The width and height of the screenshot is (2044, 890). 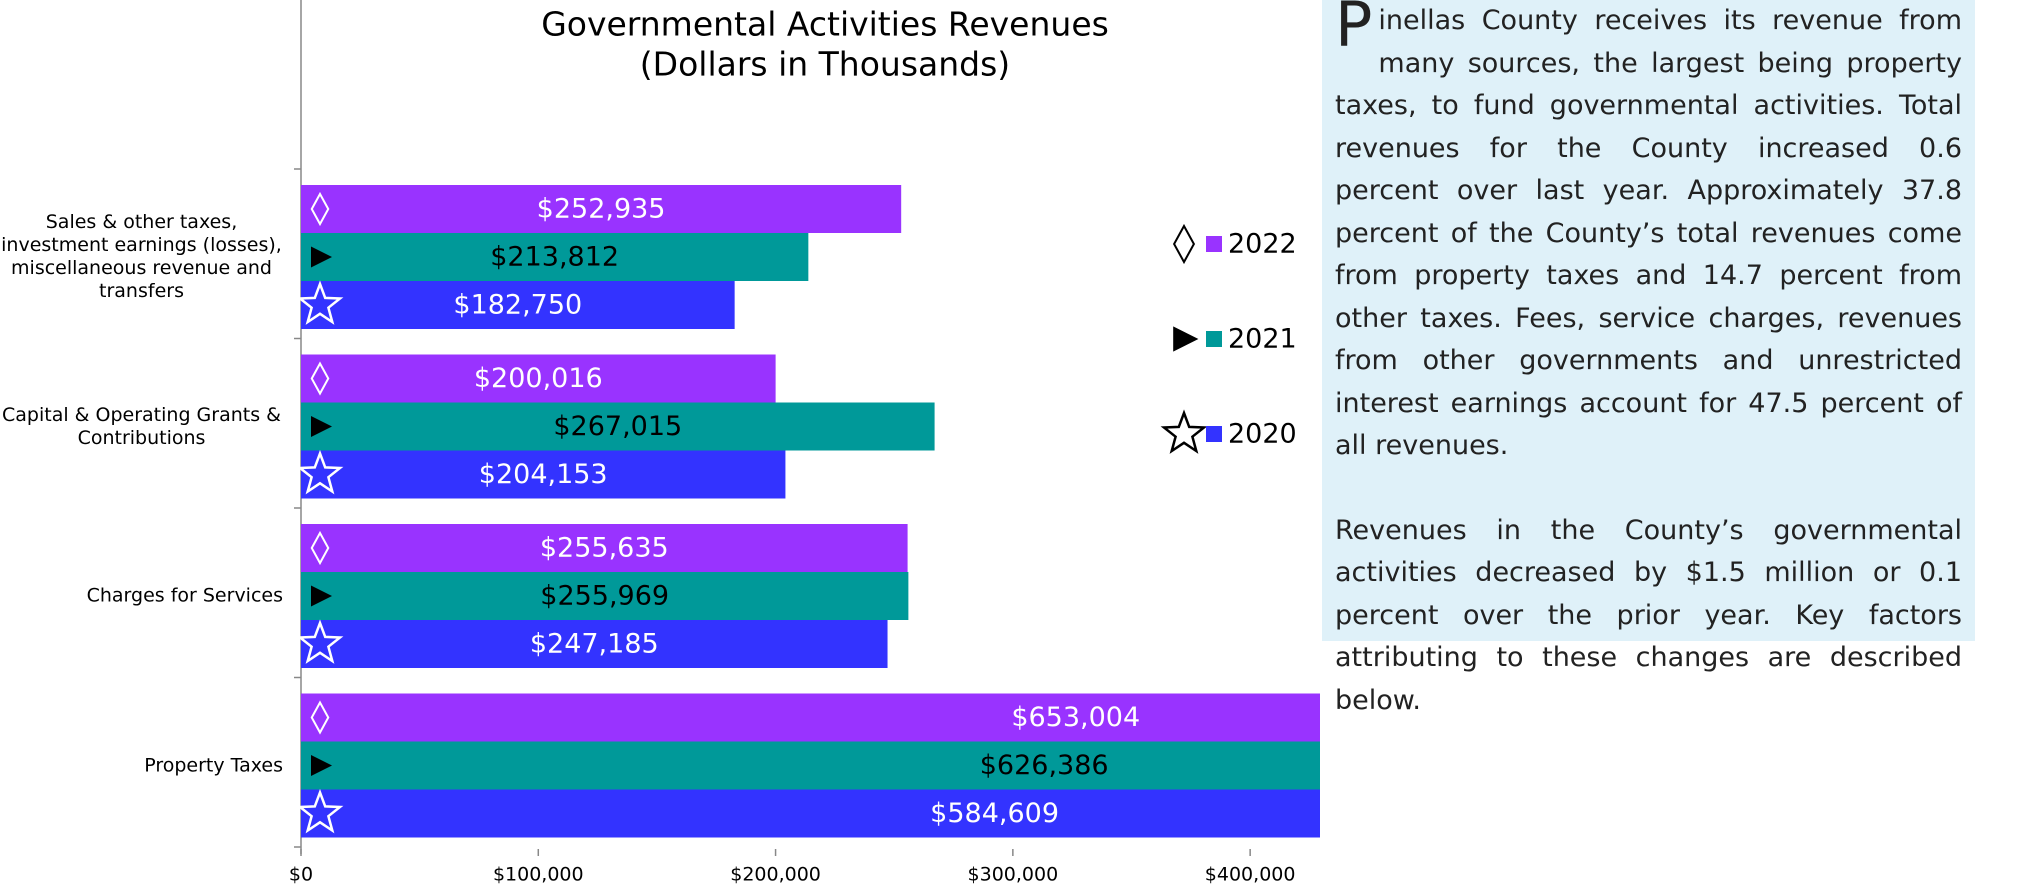 I want to click on legend-label: 2021, so click(x=1262, y=339).